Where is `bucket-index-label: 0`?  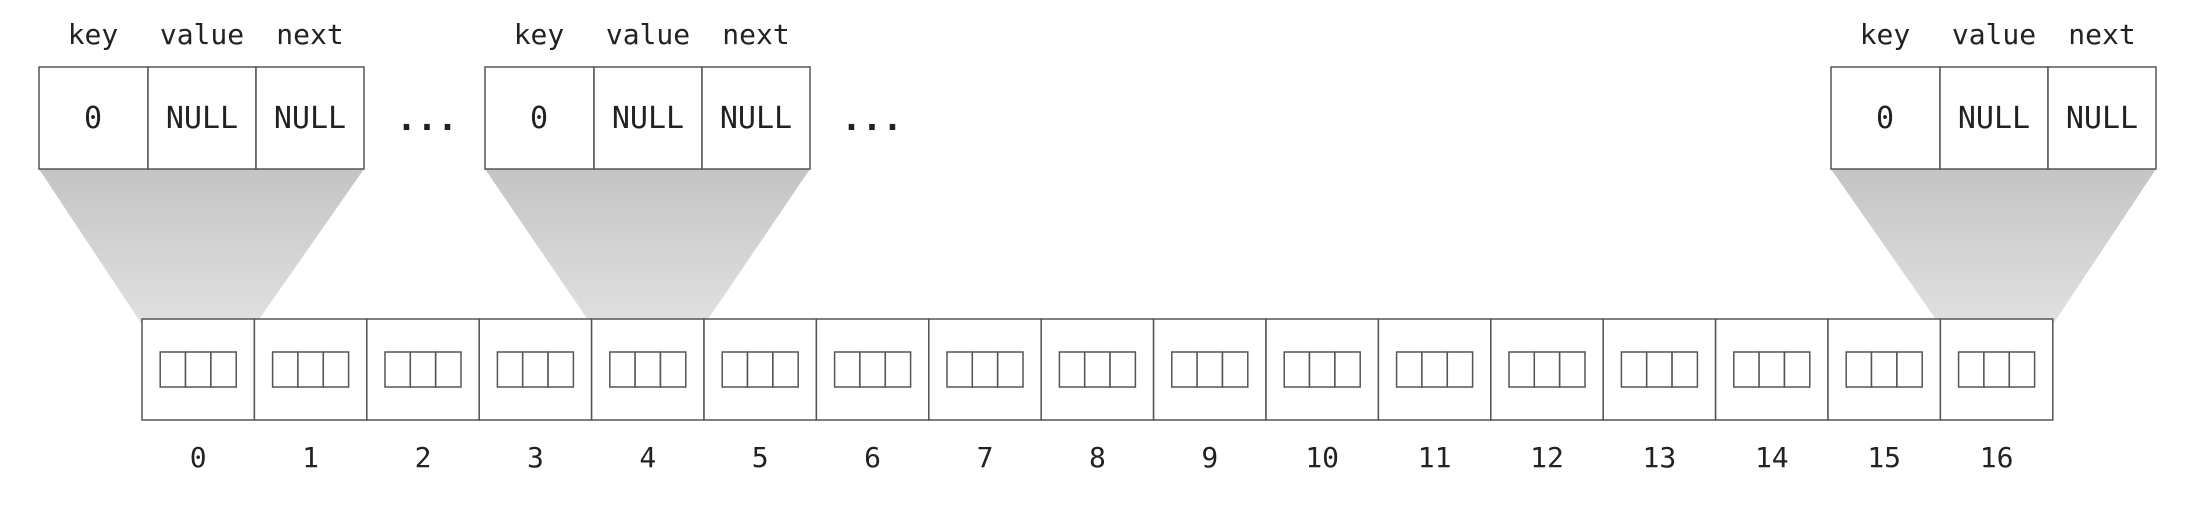 bucket-index-label: 0 is located at coordinates (198, 457).